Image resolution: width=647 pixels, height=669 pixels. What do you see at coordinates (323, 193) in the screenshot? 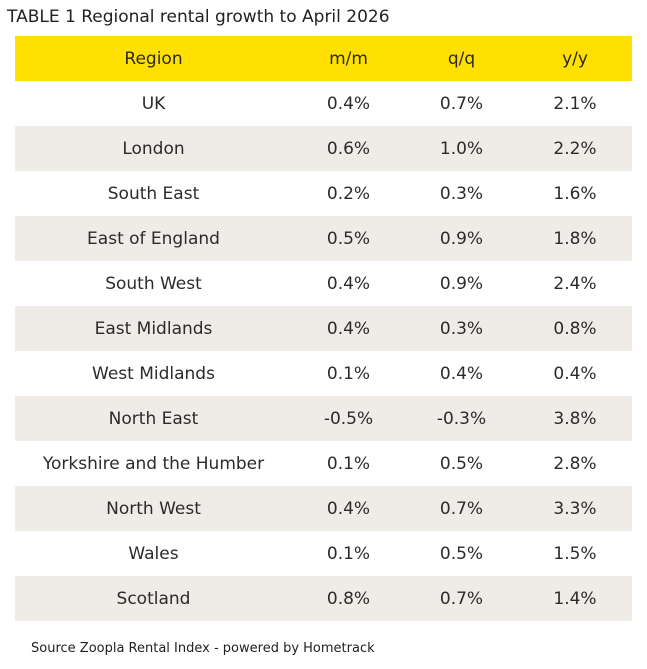
I see `table-row: South East 0.2% 0.3% 1.6%` at bounding box center [323, 193].